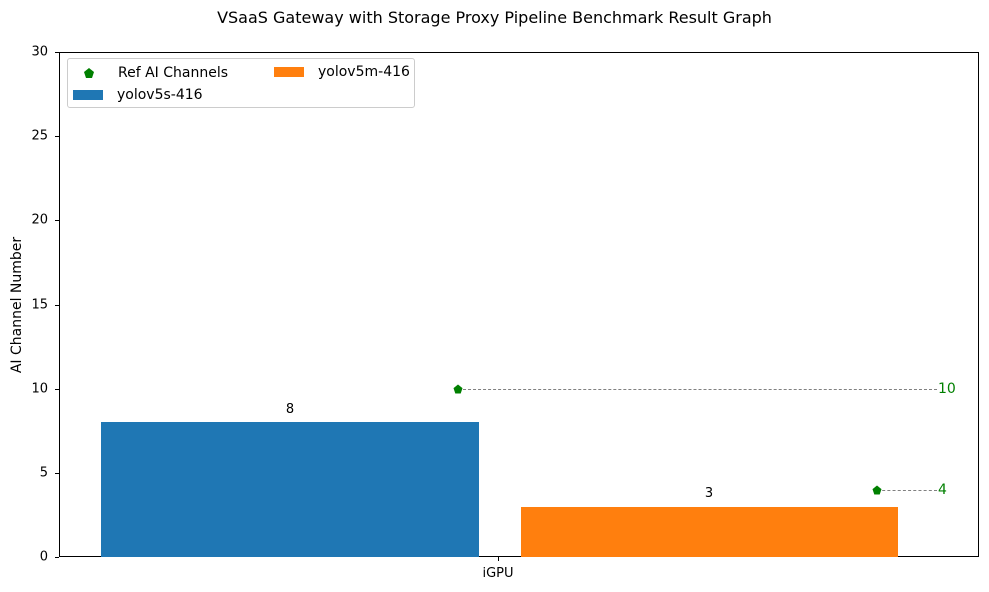 The image size is (989, 592). What do you see at coordinates (947, 389) in the screenshot?
I see `ref-value-label: 10` at bounding box center [947, 389].